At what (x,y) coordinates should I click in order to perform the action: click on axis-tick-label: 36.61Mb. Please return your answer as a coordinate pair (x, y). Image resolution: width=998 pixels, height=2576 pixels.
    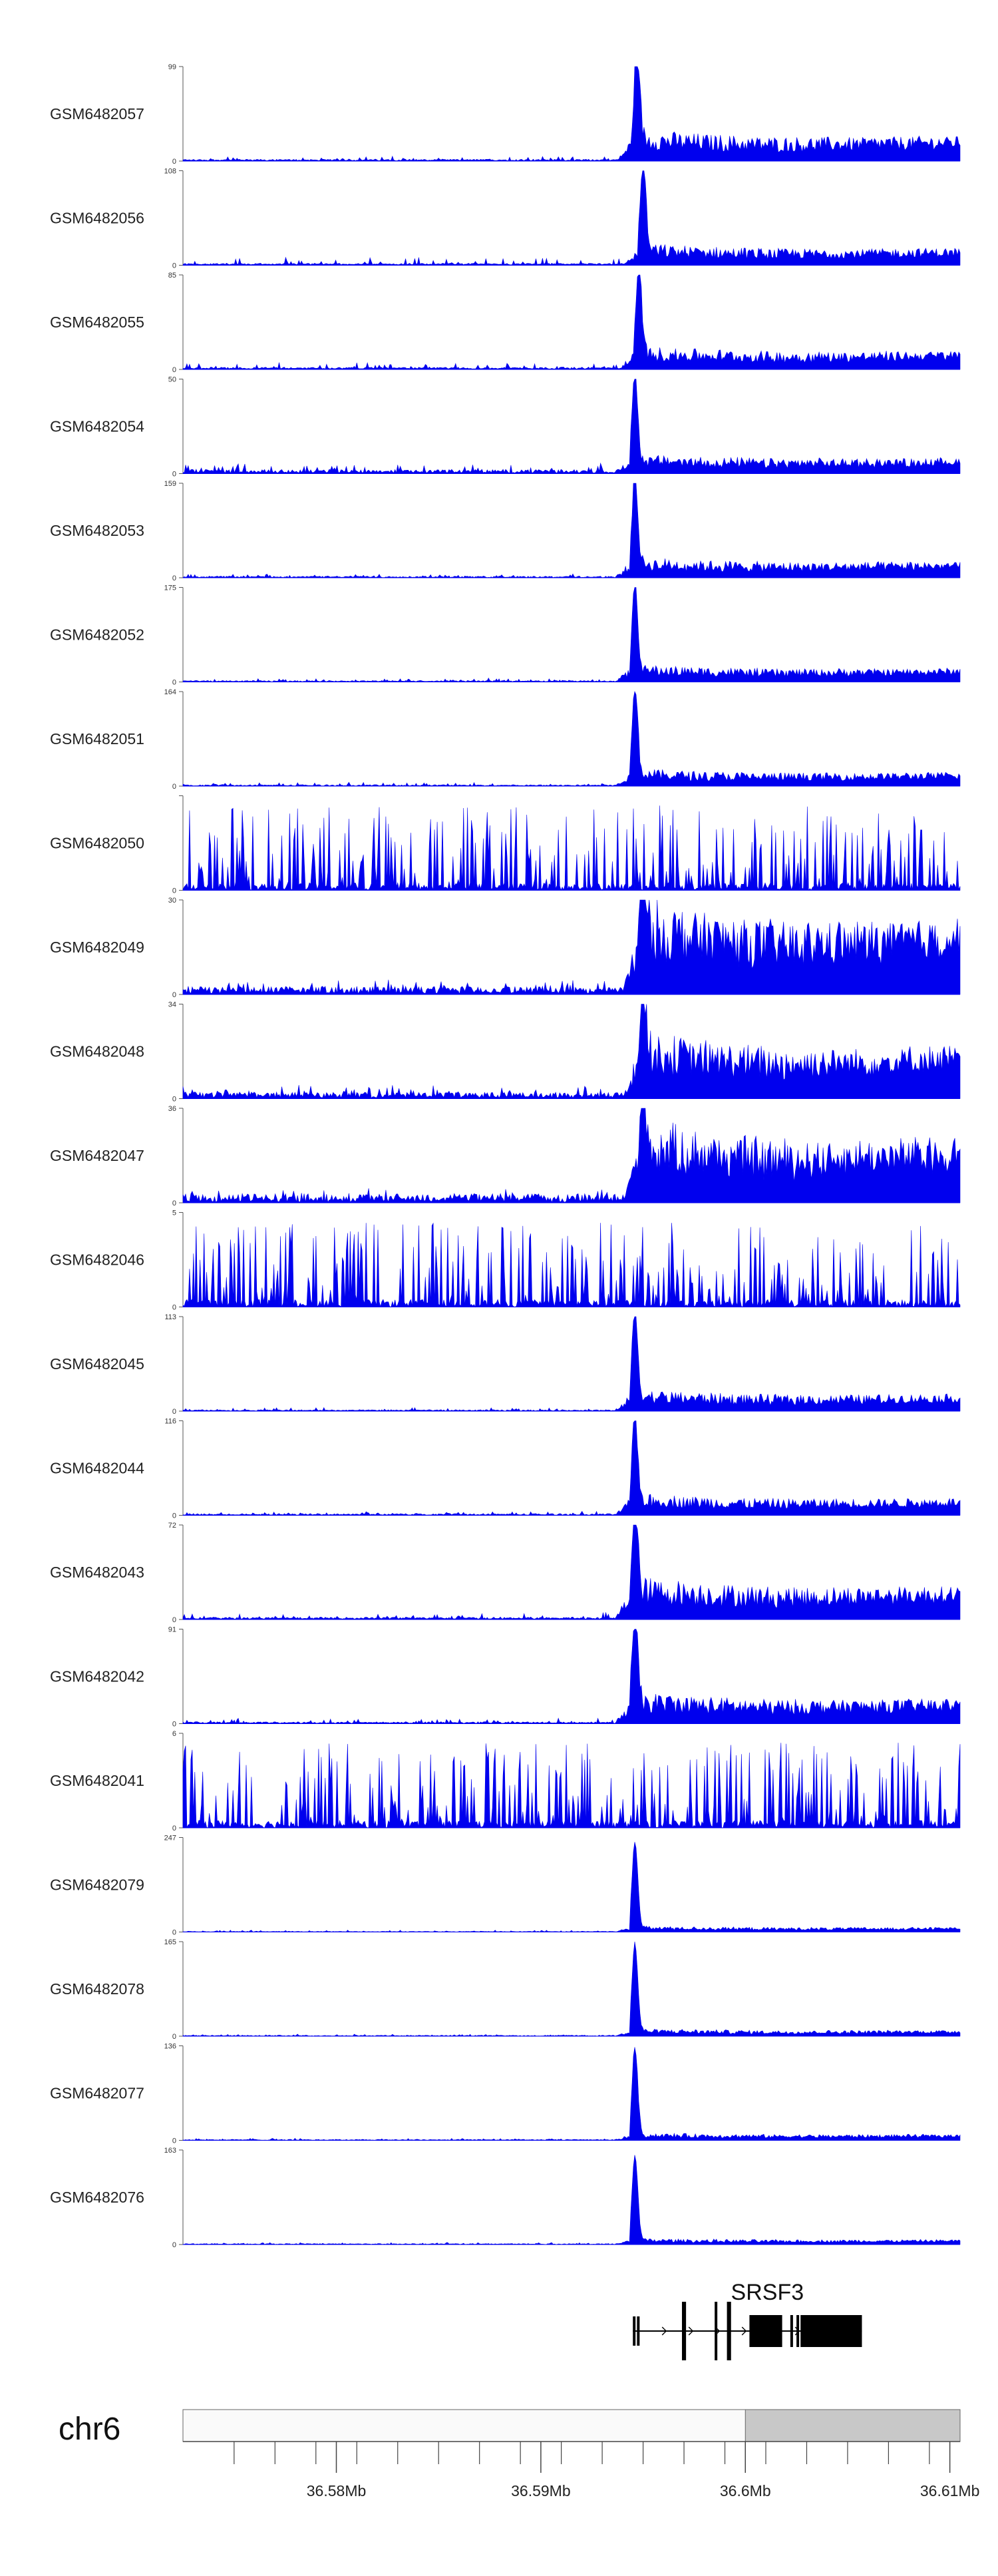
    Looking at the image, I should click on (950, 2490).